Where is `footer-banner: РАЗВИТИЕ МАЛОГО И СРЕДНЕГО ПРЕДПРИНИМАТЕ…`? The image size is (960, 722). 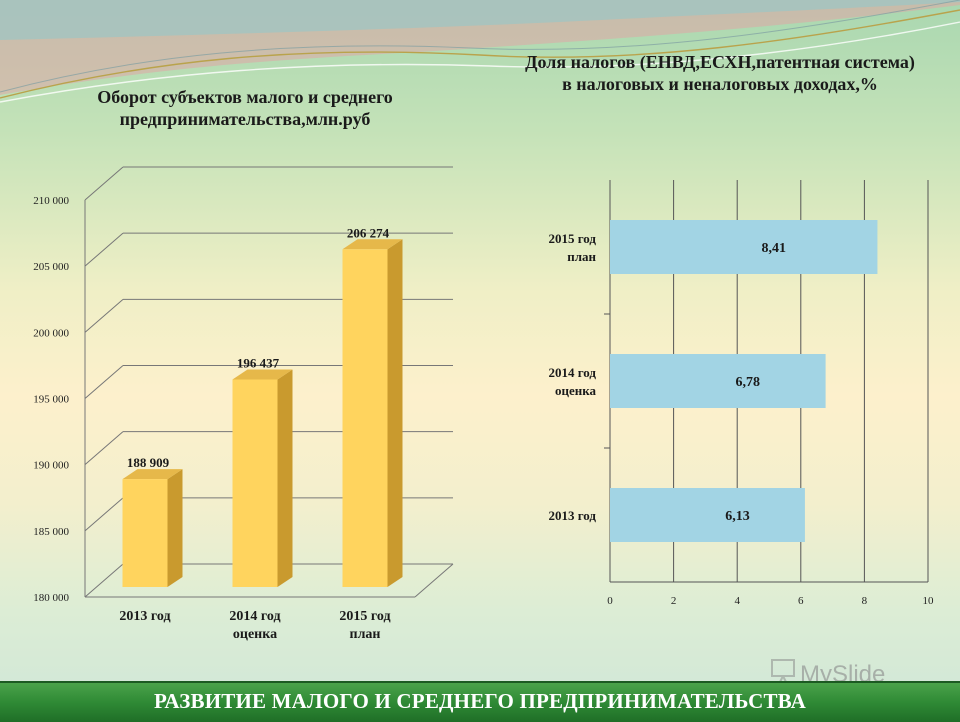
footer-banner: РАЗВИТИЕ МАЛОГО И СРЕДНЕГО ПРЕДПРИНИМАТЕ… is located at coordinates (480, 701).